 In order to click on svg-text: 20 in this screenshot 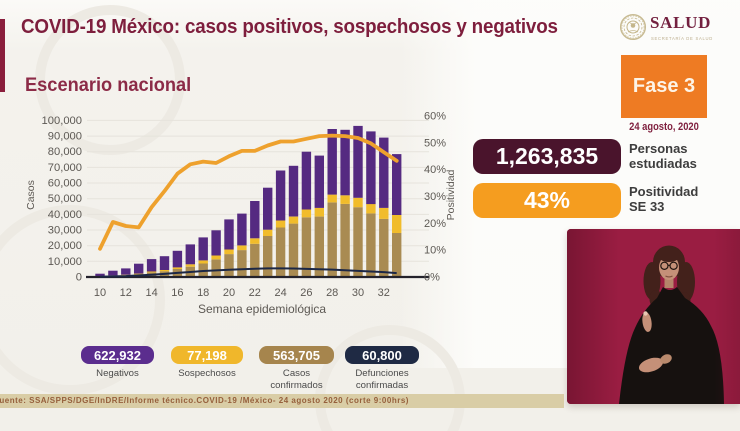, I will do `click(229, 293)`.